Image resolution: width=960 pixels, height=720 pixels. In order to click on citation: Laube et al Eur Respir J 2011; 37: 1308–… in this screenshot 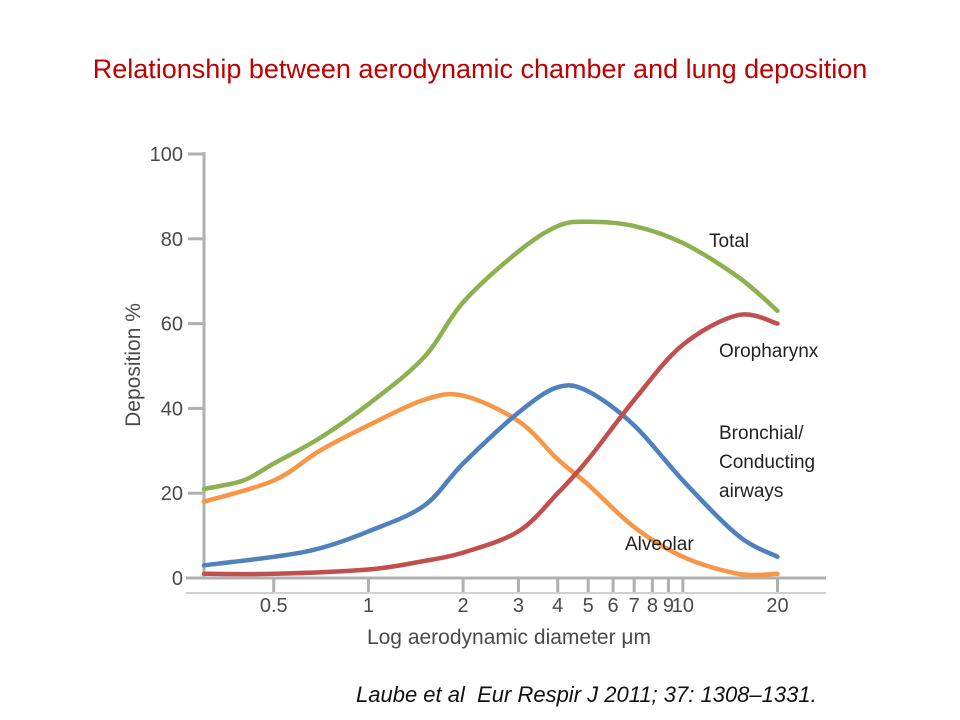, I will do `click(586, 694)`.